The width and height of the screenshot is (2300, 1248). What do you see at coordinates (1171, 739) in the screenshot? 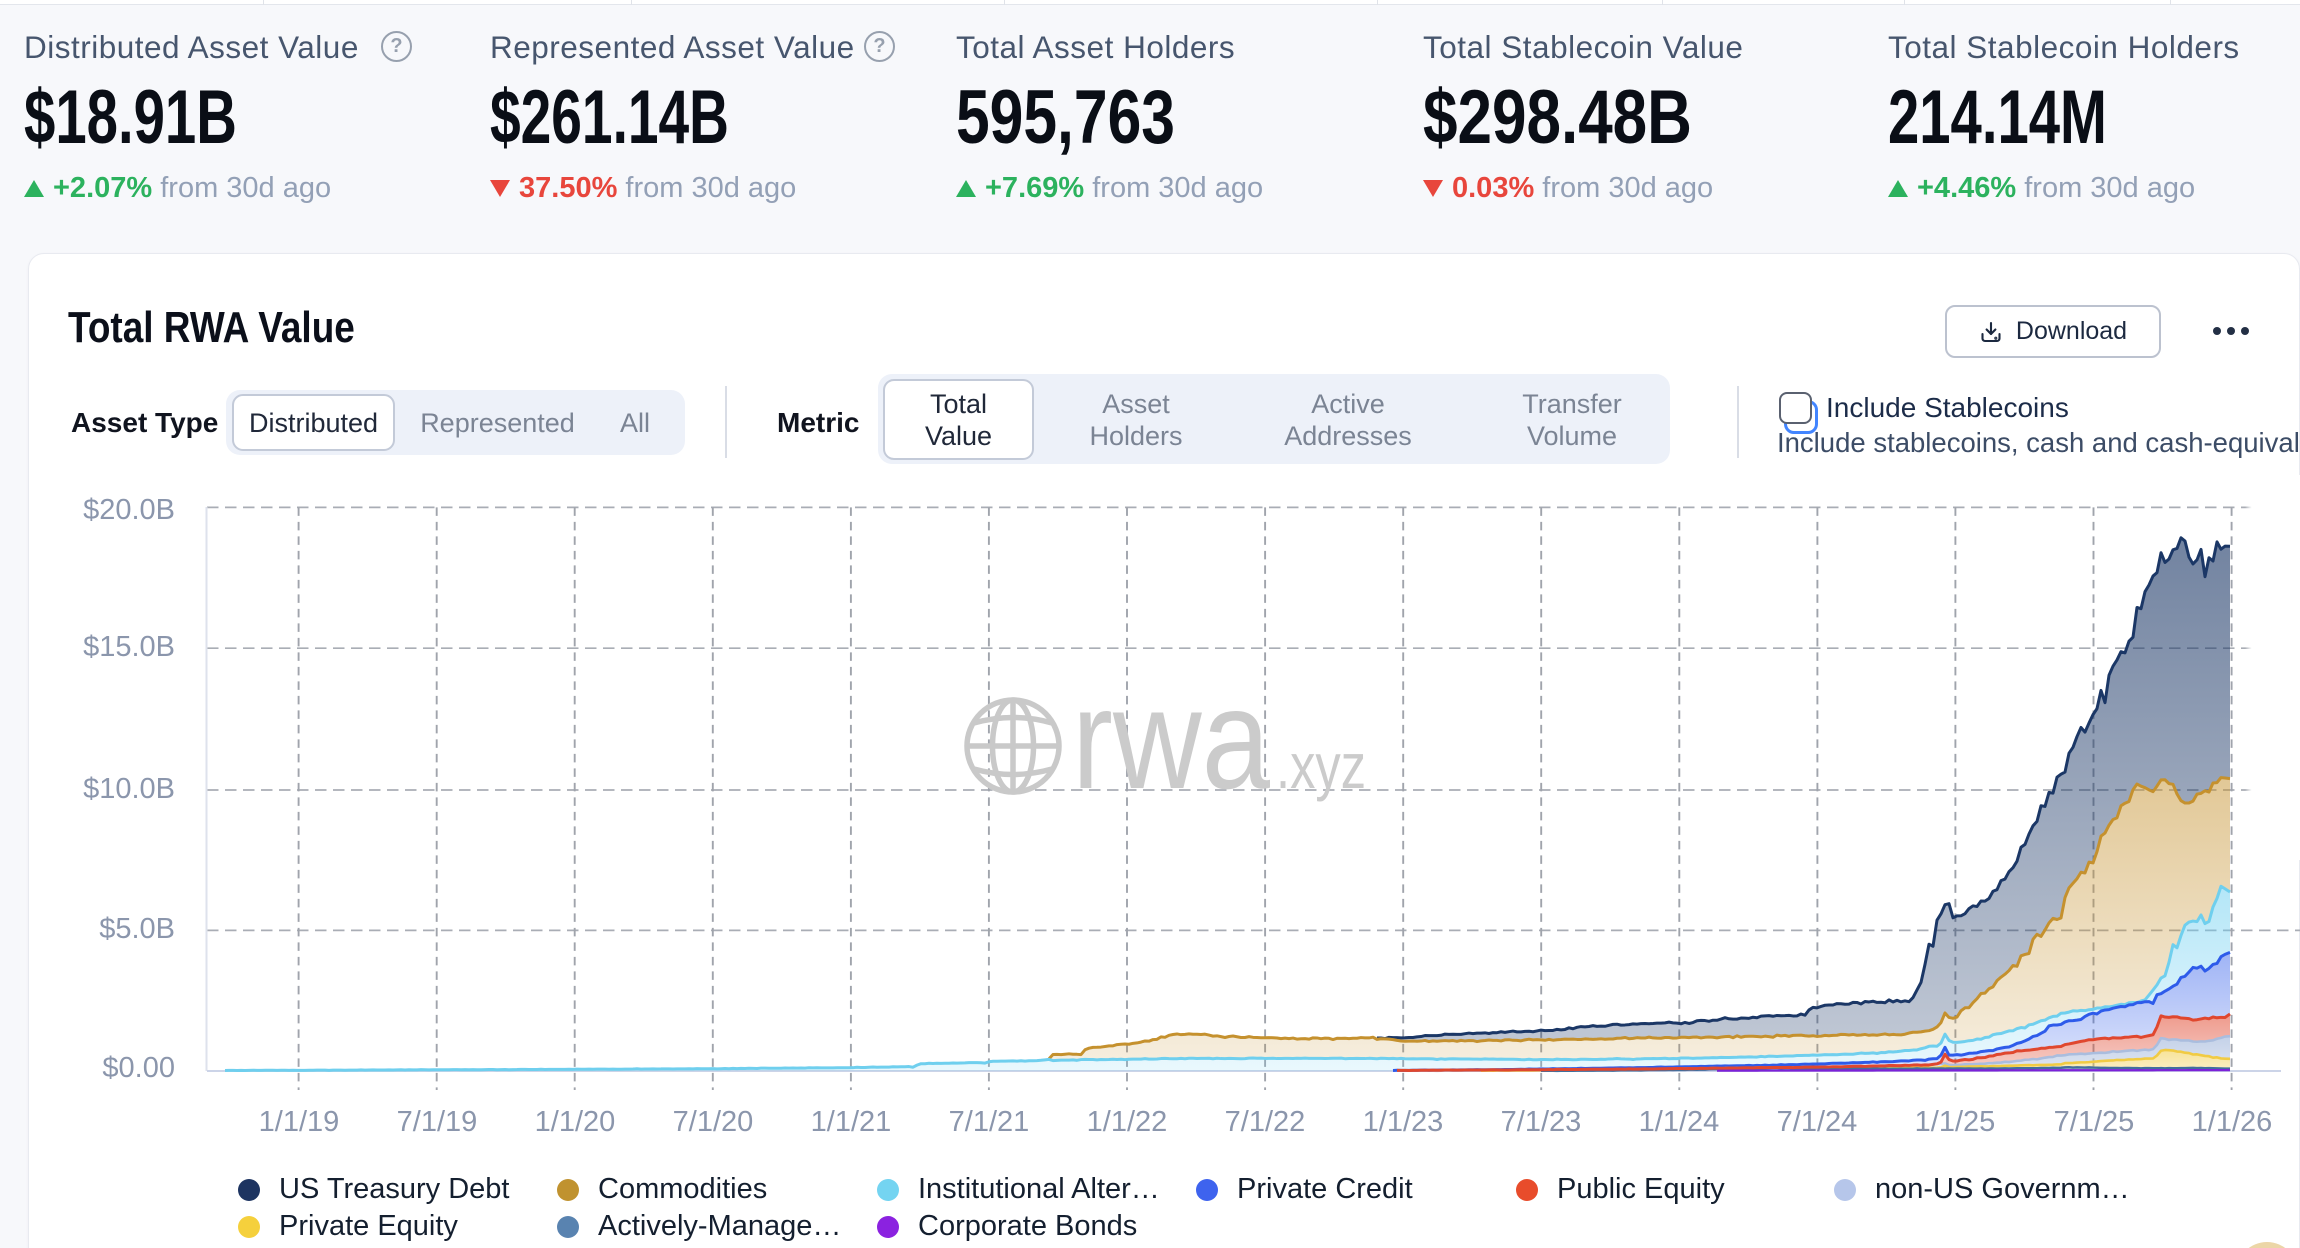
I see `svg-text: rwa` at bounding box center [1171, 739].